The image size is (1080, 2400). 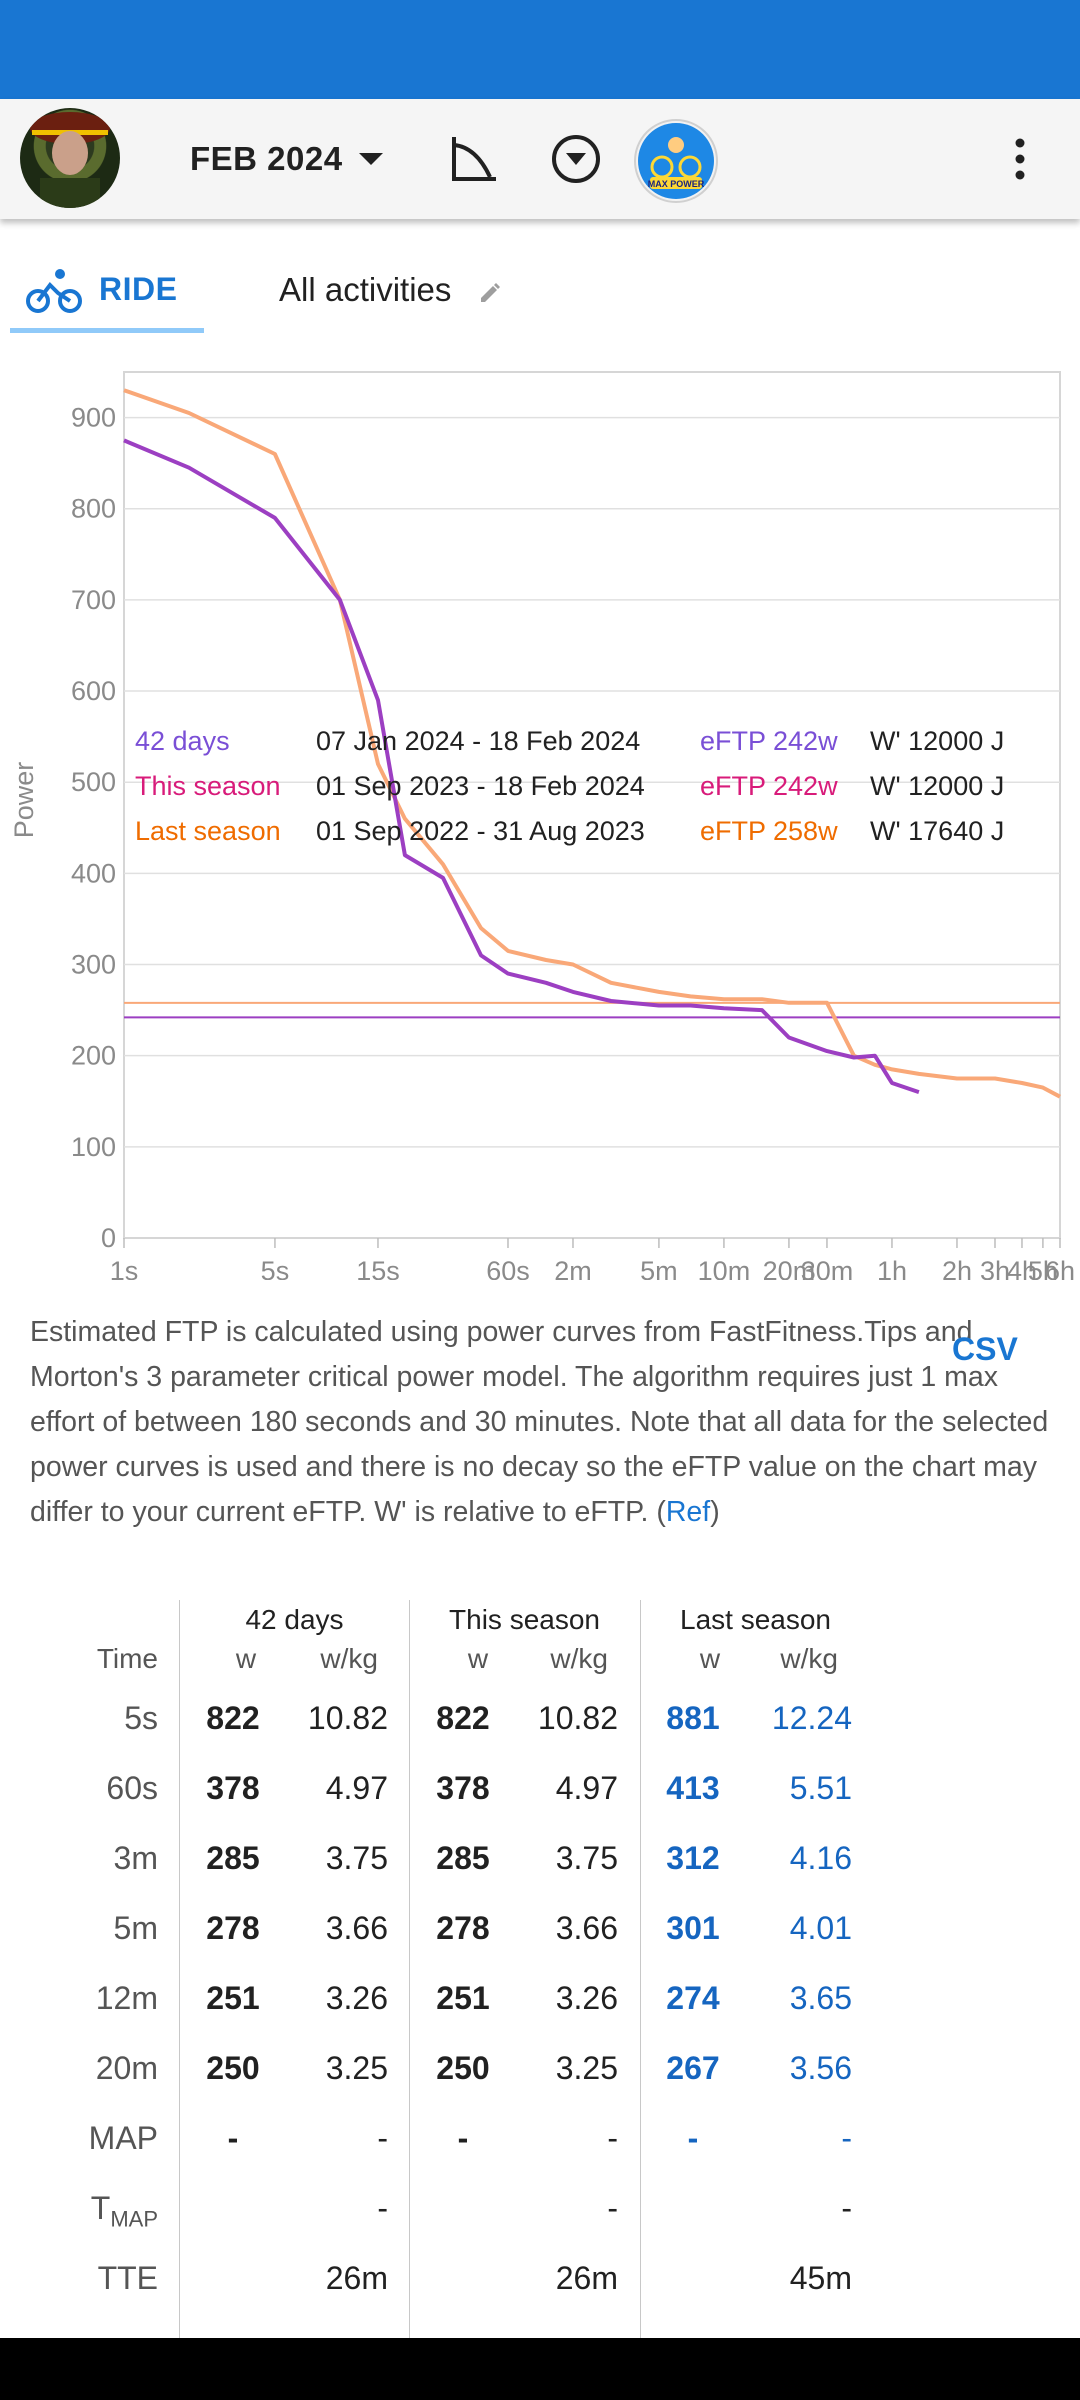 I want to click on y-tick-label: 800, so click(x=93, y=509).